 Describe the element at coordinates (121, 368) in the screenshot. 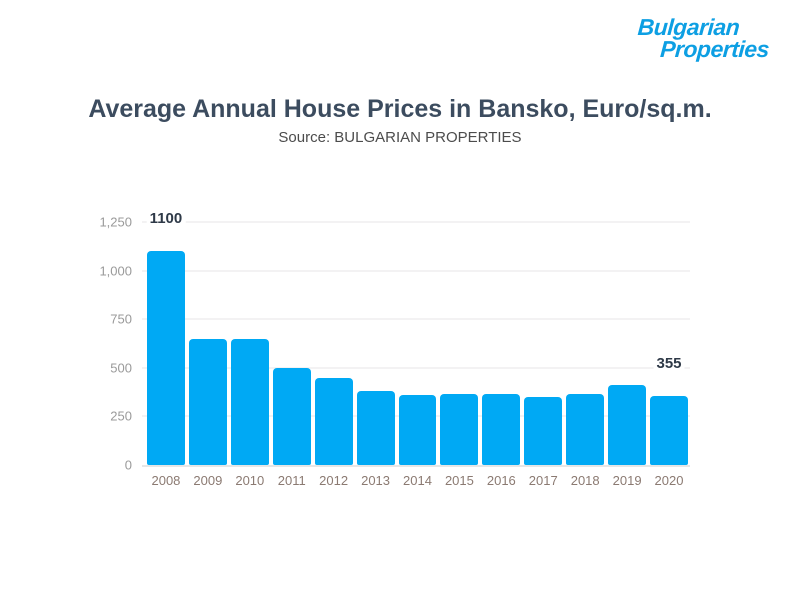

I see `y-axis-tick-label: 500` at that location.